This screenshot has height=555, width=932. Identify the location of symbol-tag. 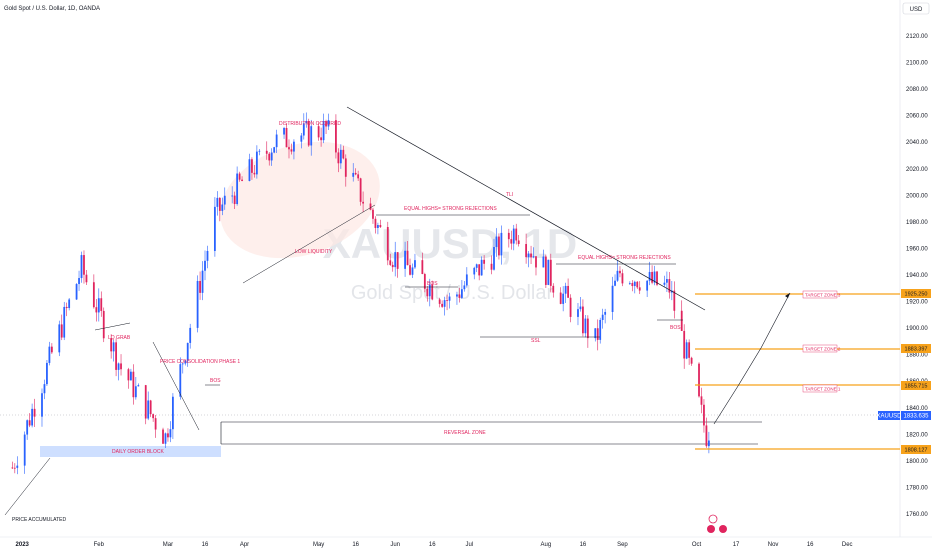
(889, 415).